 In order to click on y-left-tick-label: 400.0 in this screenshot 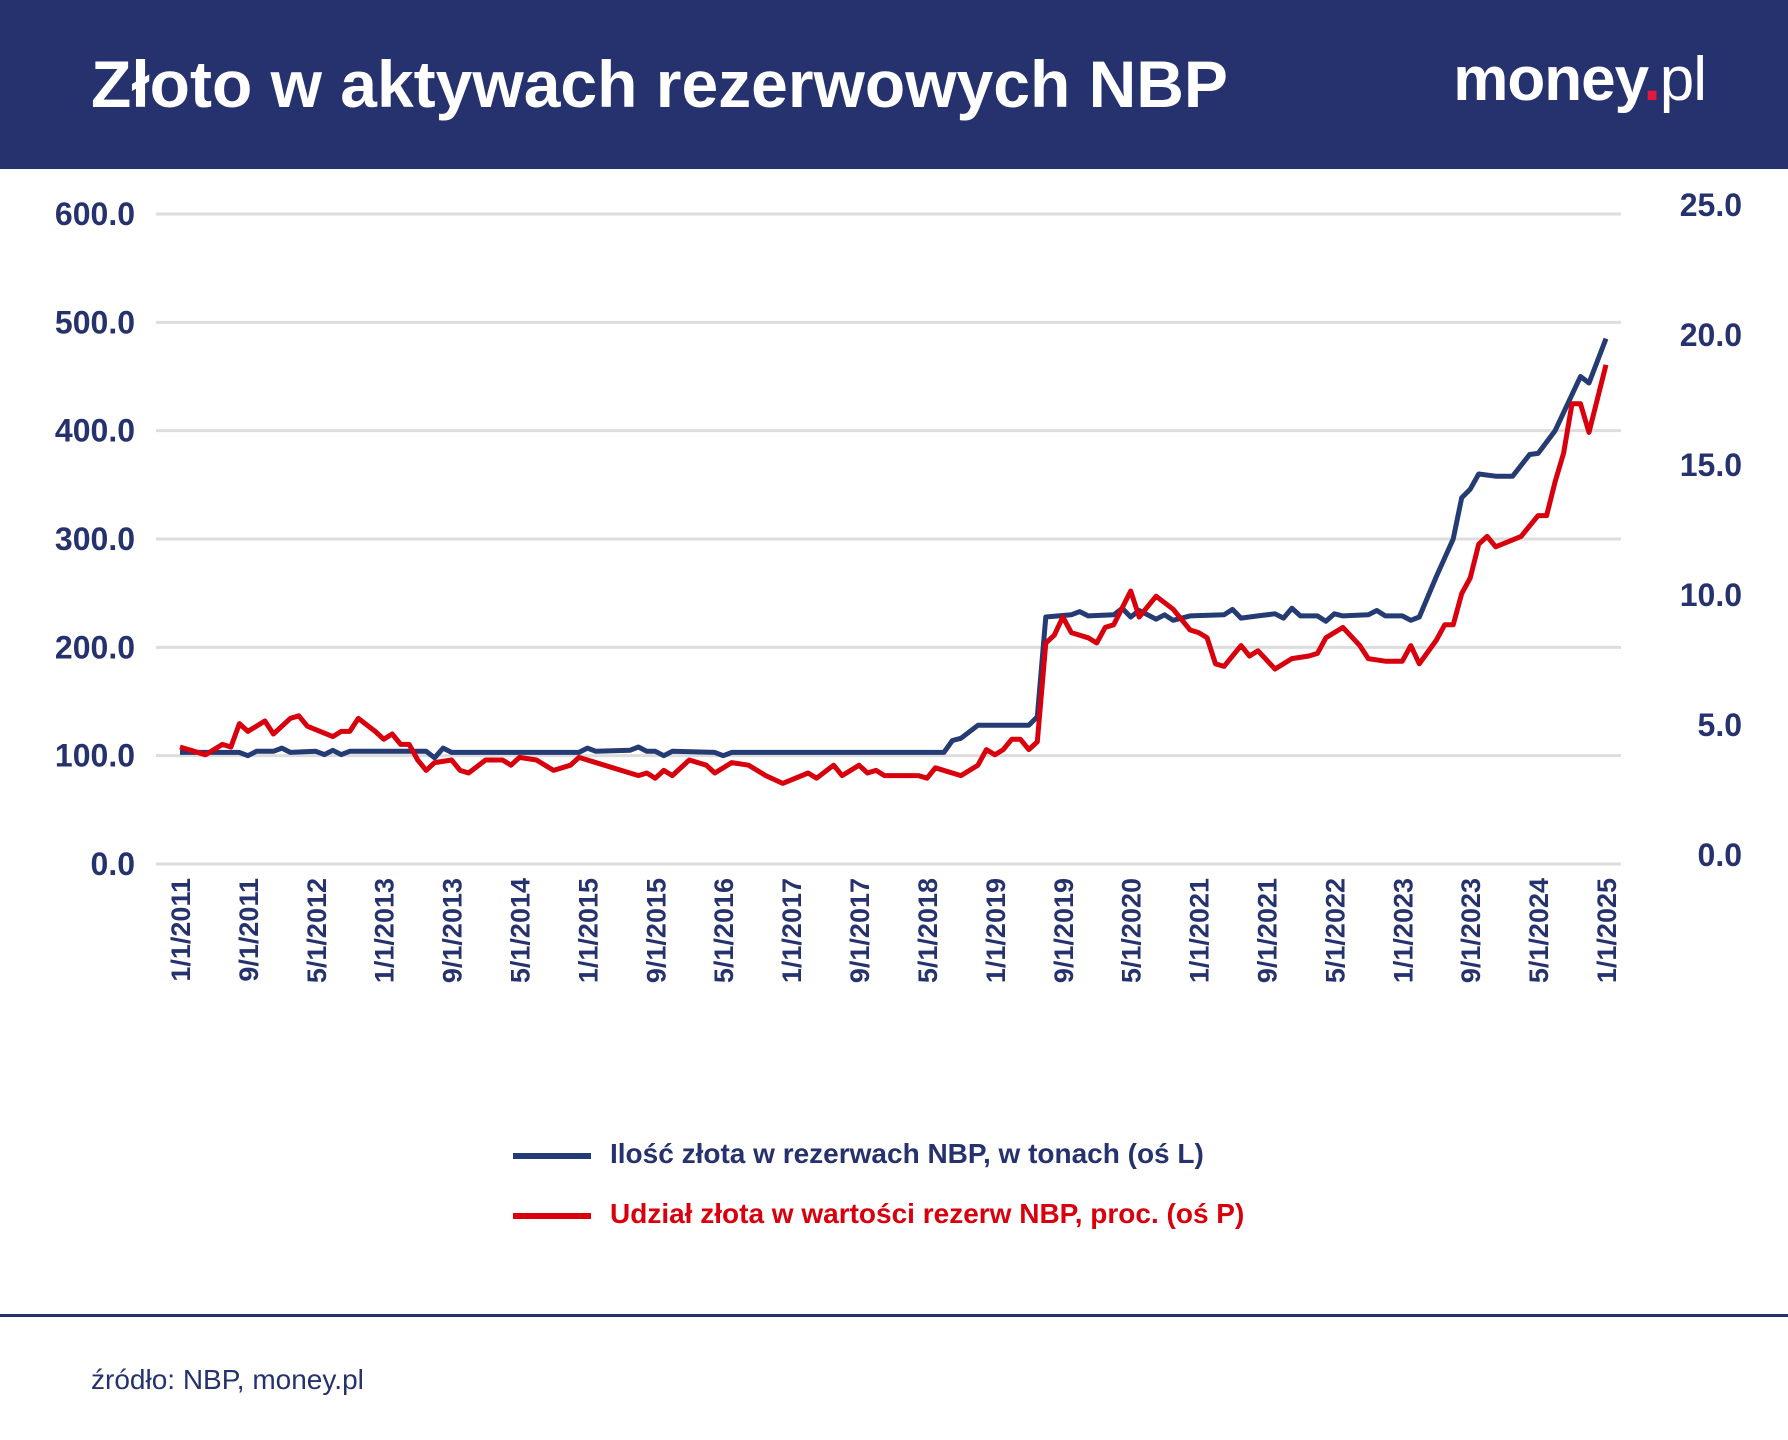, I will do `click(95, 431)`.